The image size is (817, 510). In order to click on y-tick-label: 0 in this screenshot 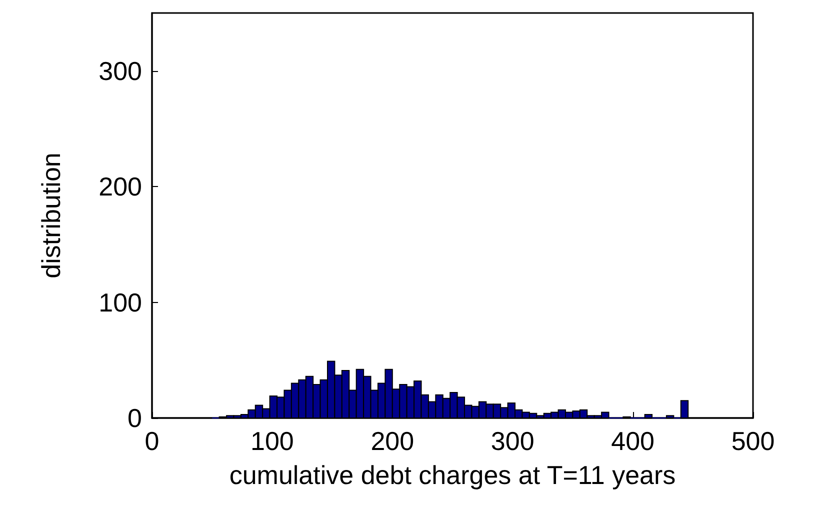, I will do `click(135, 418)`.